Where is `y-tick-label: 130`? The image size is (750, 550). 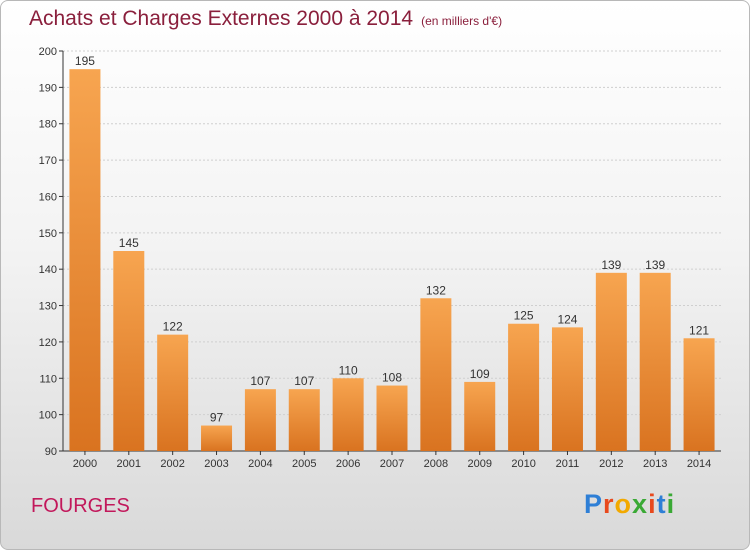 y-tick-label: 130 is located at coordinates (48, 307).